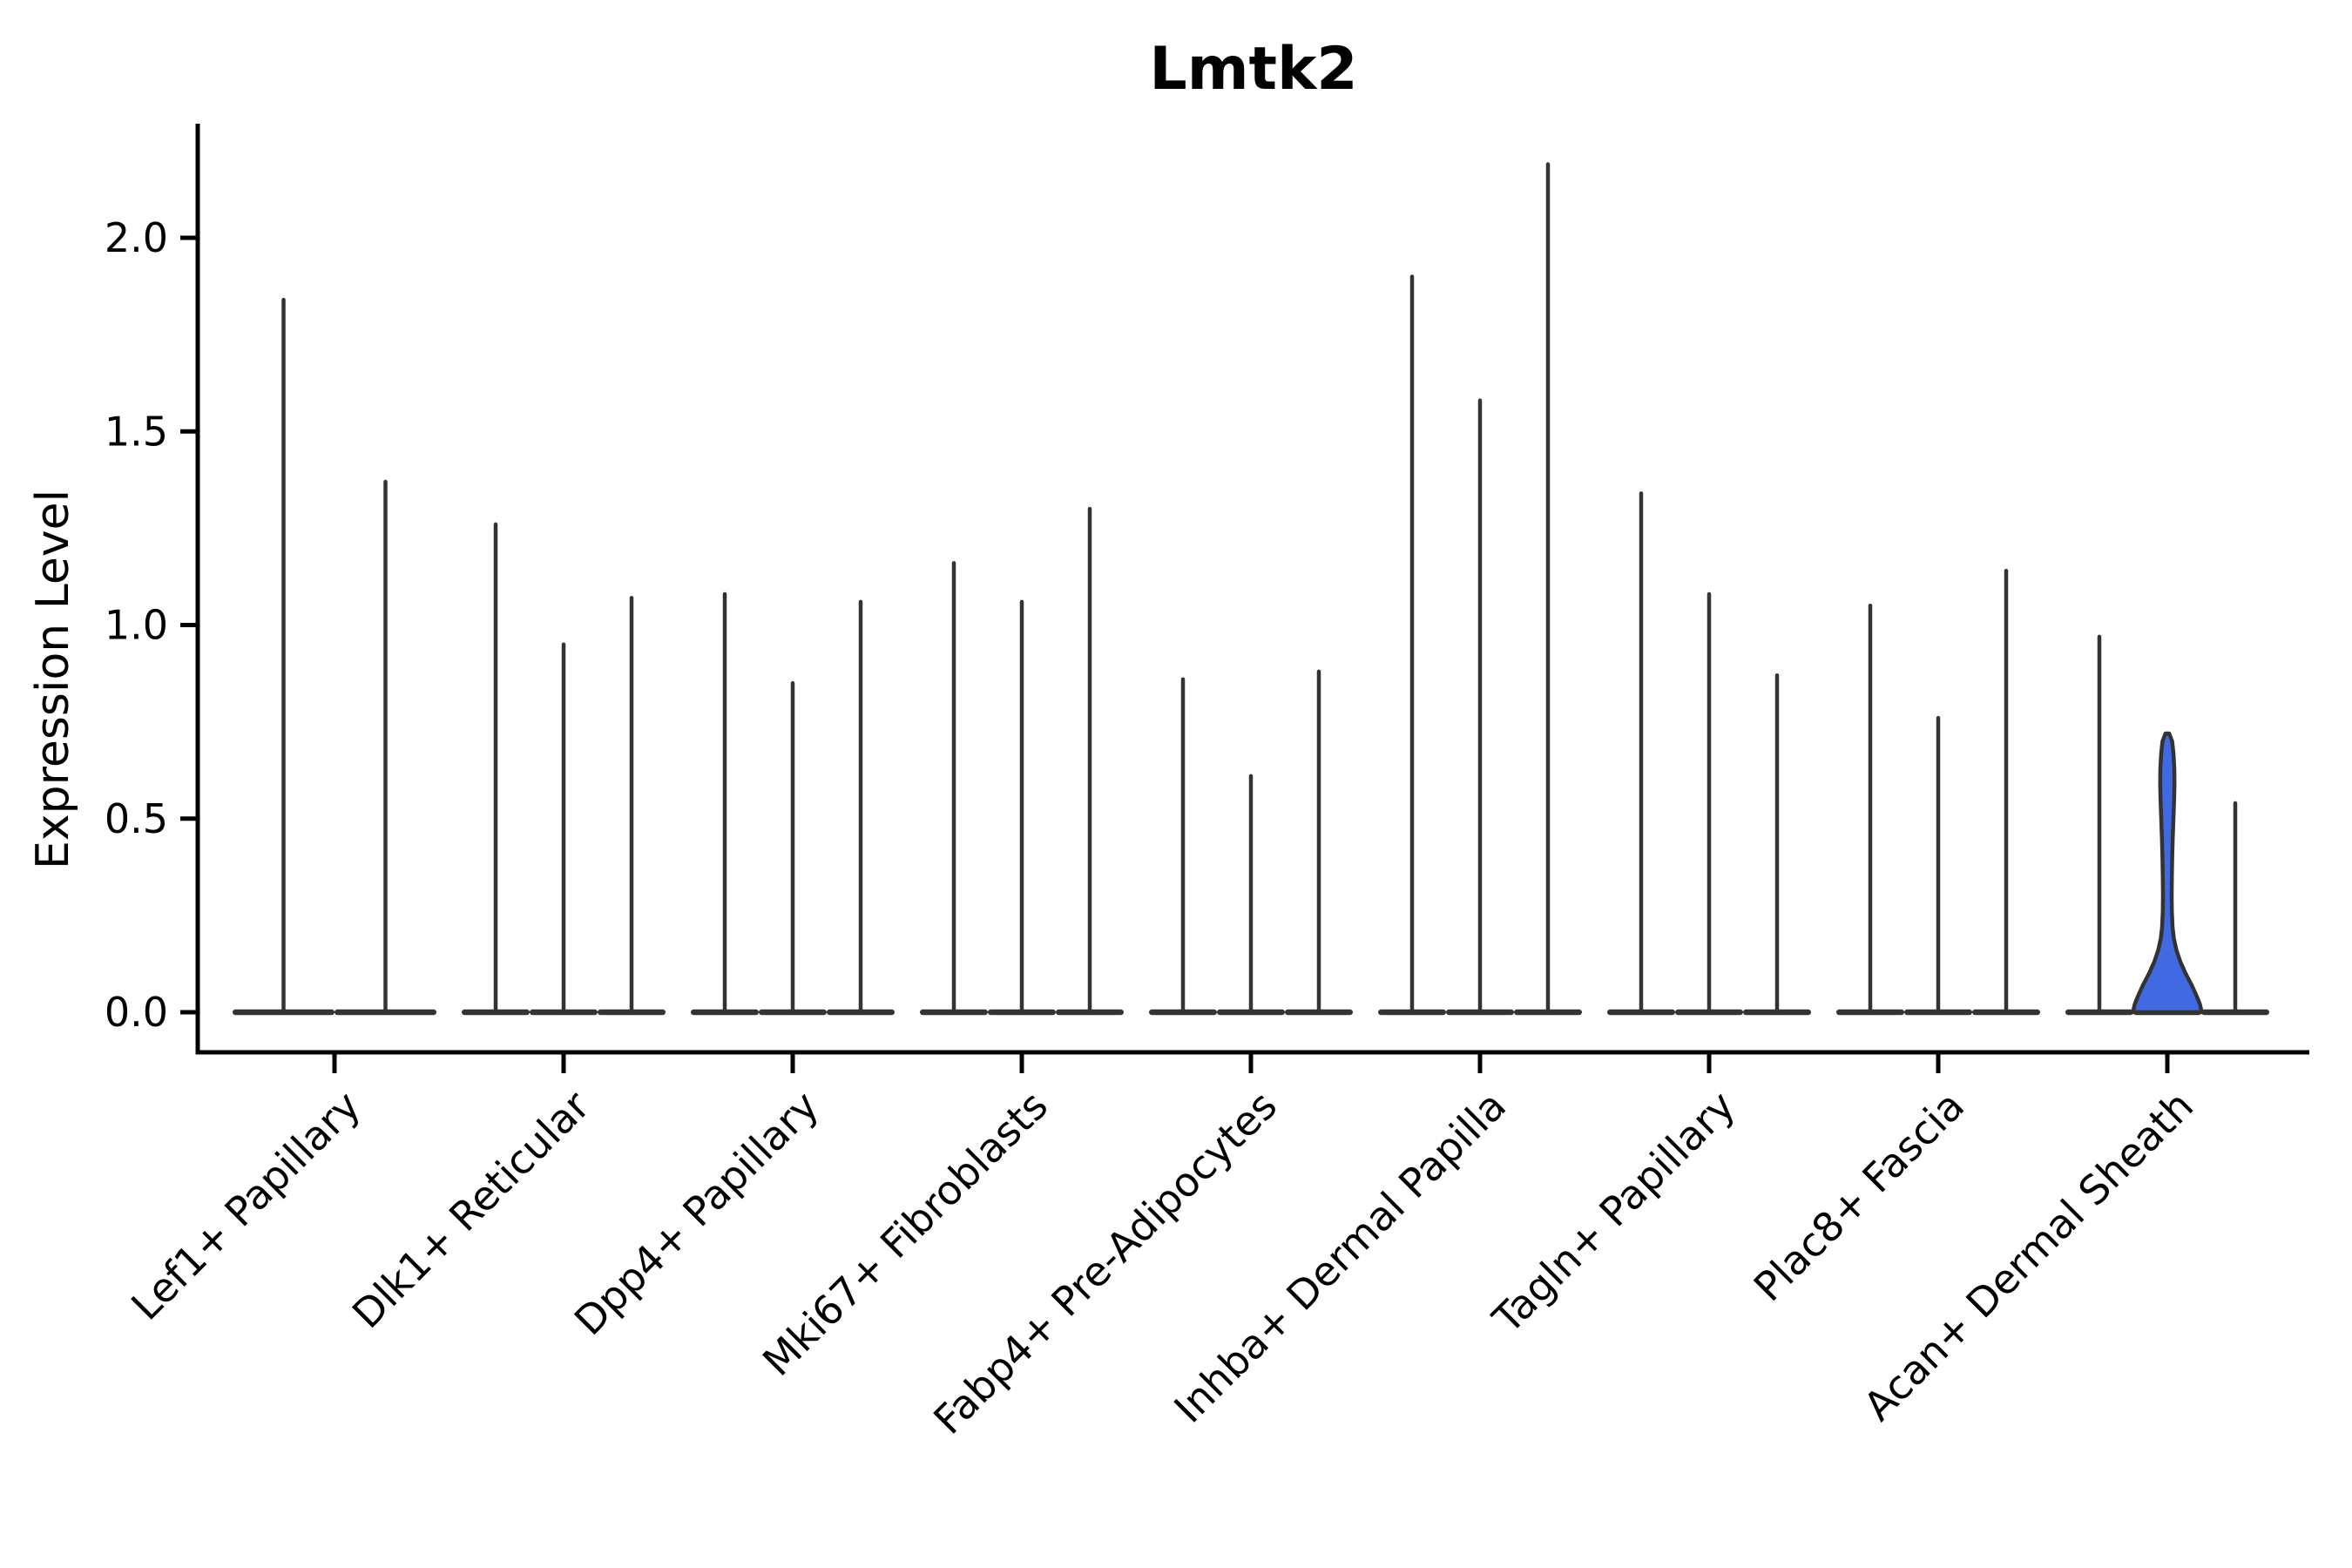 This screenshot has height=1568, width=2352. What do you see at coordinates (1859, 1196) in the screenshot?
I see `x-tick-label: Plac8+ Fascia` at bounding box center [1859, 1196].